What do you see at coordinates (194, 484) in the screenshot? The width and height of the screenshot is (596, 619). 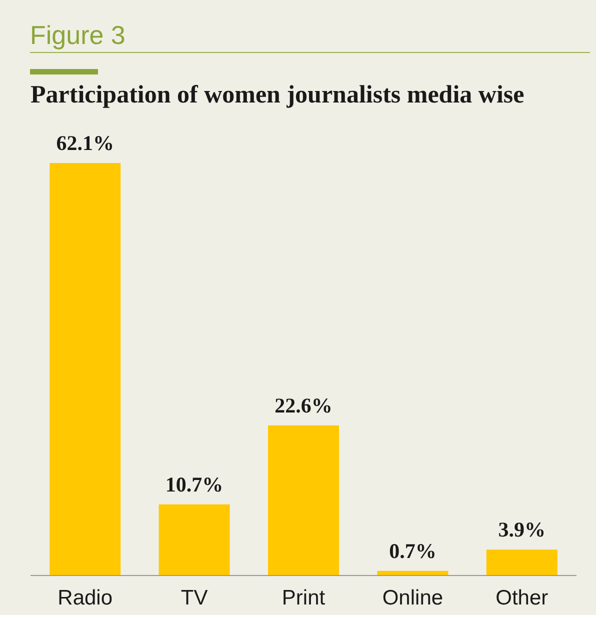 I see `data-label: 10.7%` at bounding box center [194, 484].